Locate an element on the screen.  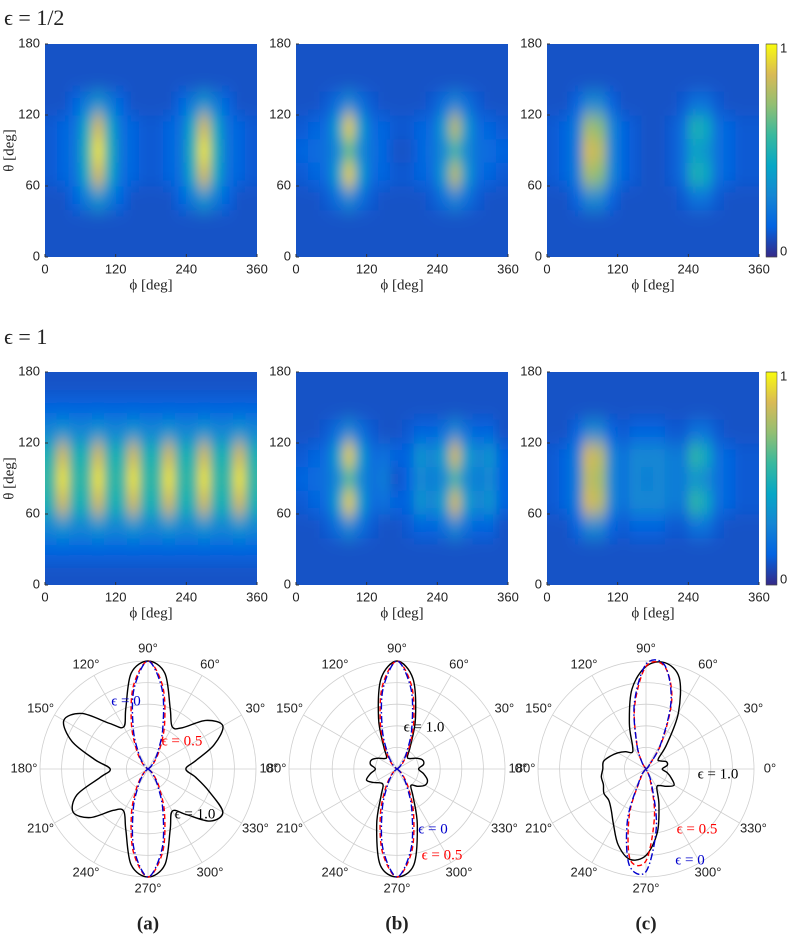
y-tick-label: 120 is located at coordinates (280, 441).